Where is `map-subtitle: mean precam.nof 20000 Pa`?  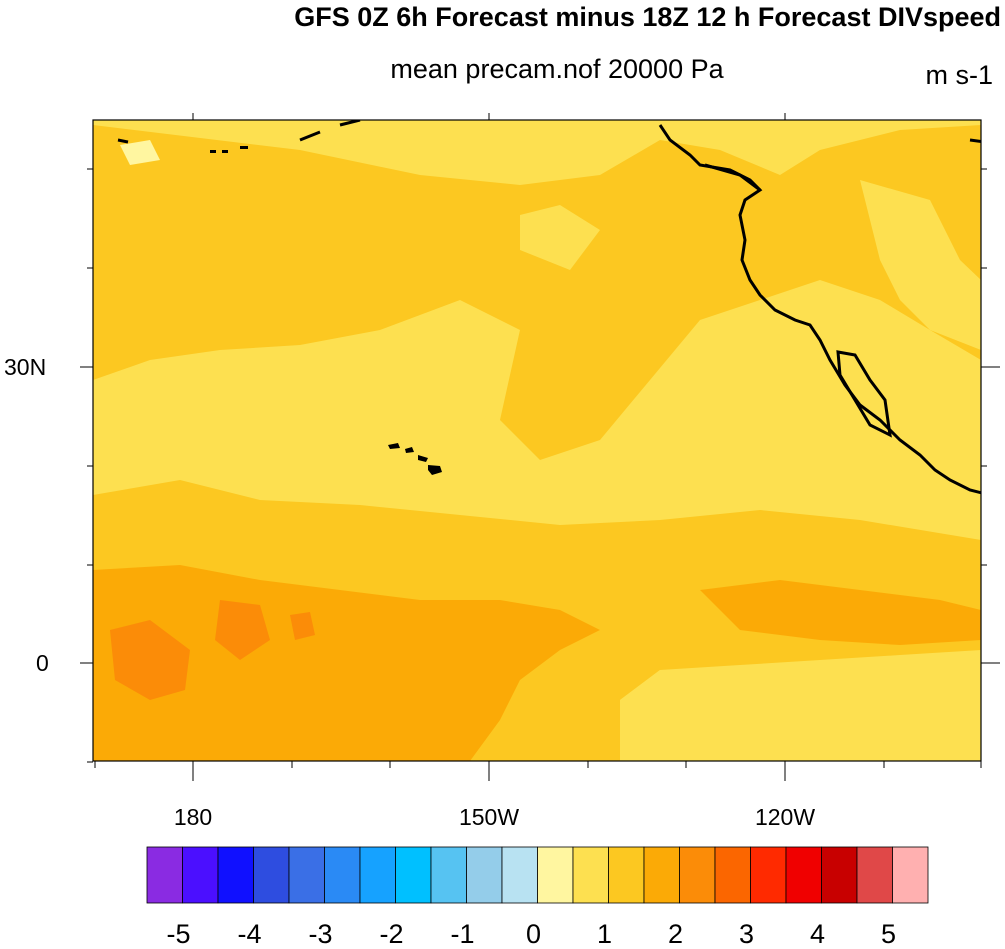
map-subtitle: mean precam.nof 20000 Pa is located at coordinates (557, 69).